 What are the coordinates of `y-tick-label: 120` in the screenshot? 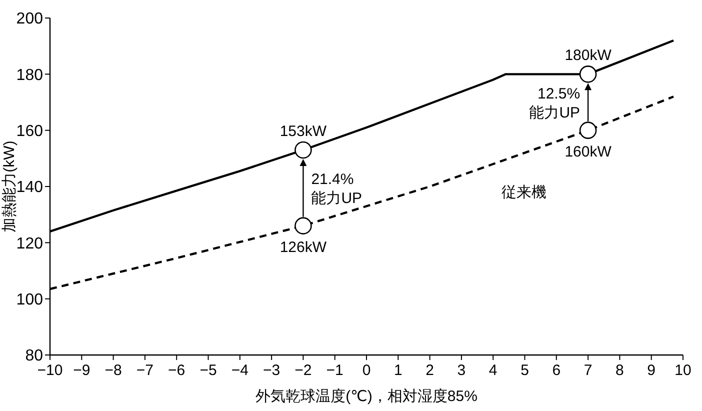 It's located at (30, 243).